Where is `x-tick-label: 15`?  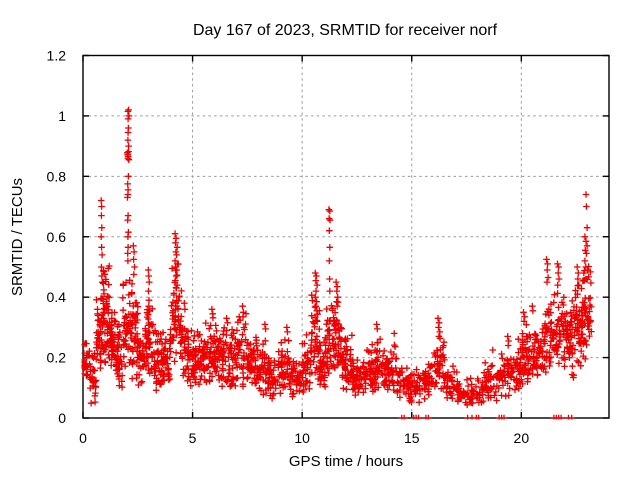
x-tick-label: 15 is located at coordinates (412, 438).